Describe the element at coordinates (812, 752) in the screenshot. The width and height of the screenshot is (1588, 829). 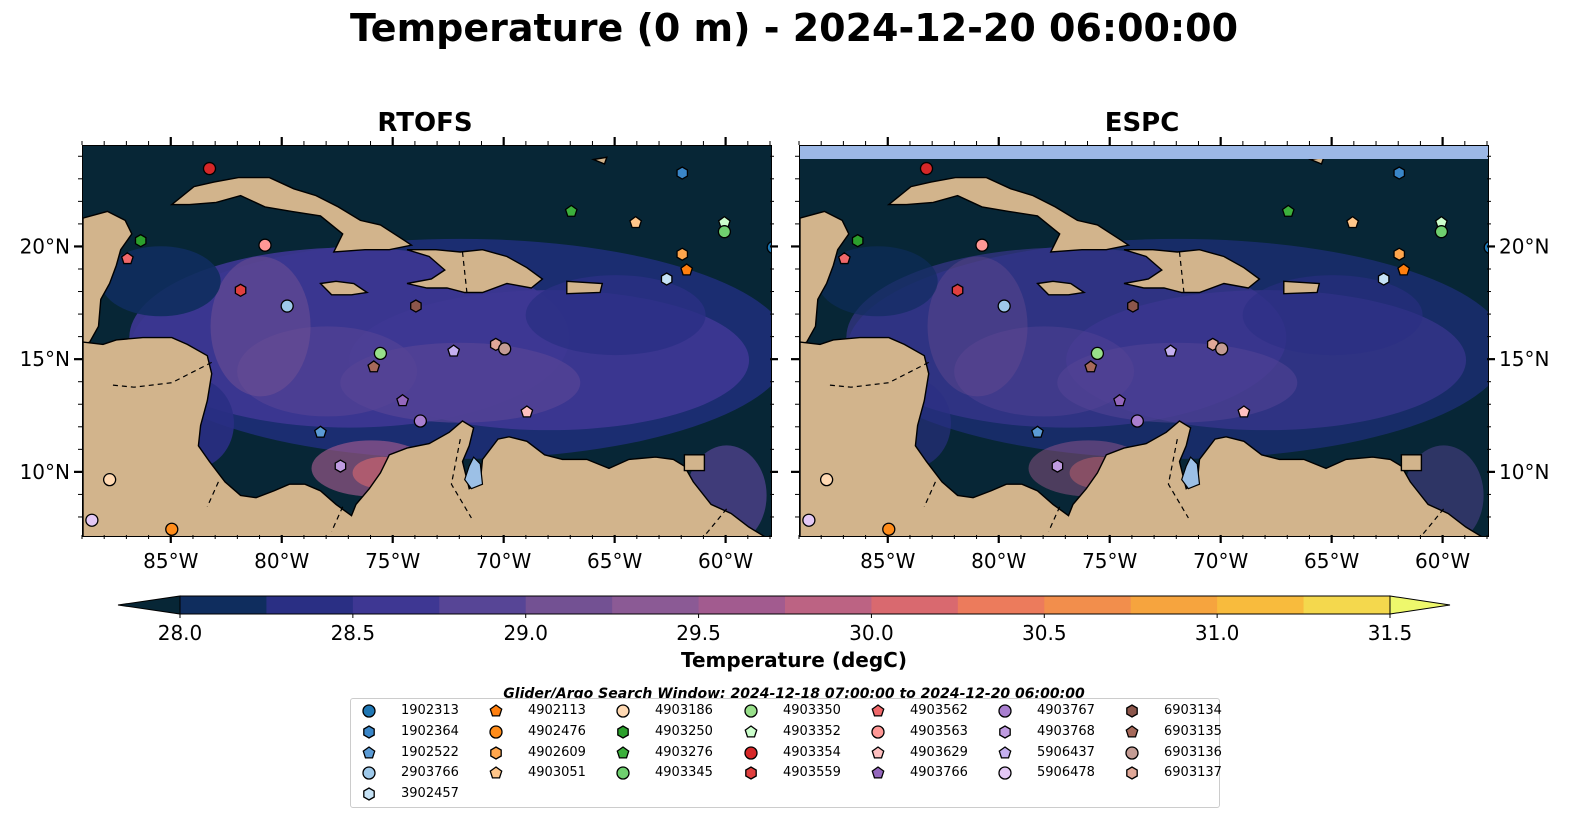
I see `legend-label: 4903354` at that location.